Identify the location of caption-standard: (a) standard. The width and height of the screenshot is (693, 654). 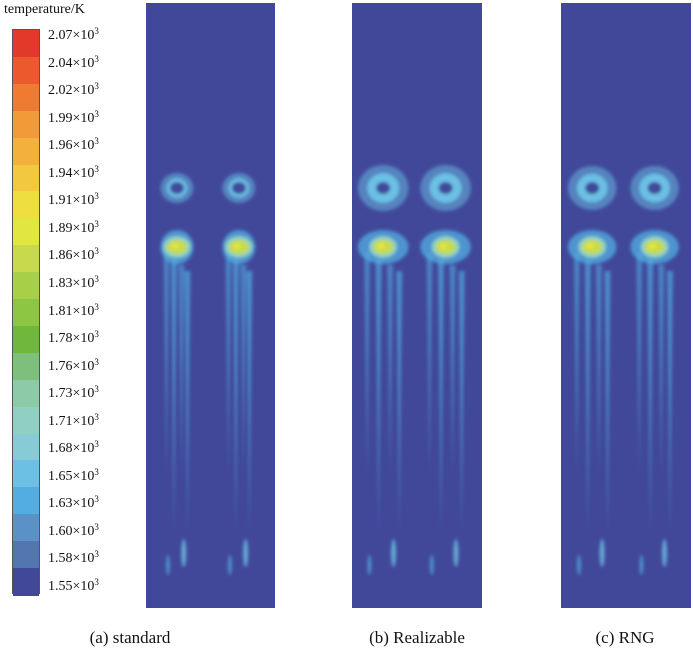
(130, 637).